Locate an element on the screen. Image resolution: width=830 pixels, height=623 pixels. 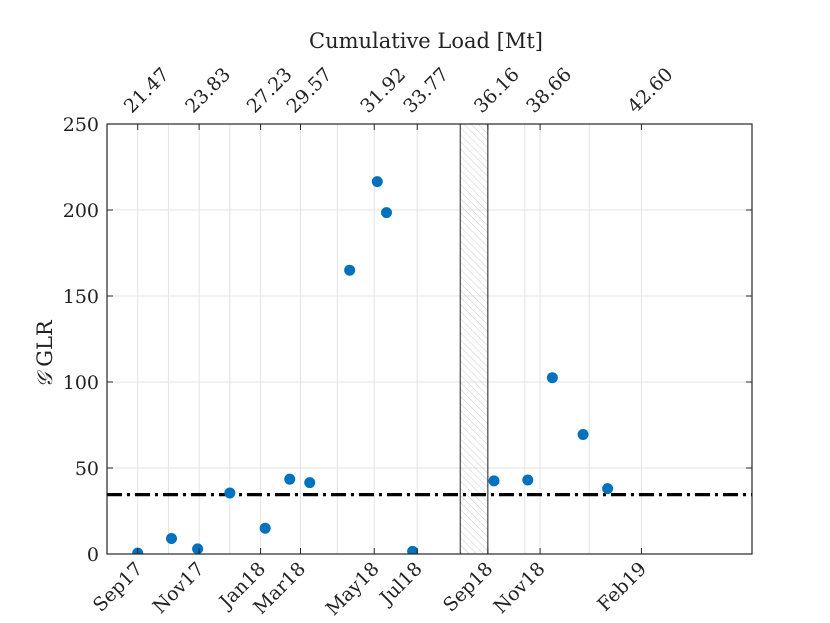
y-tick-label: 0 is located at coordinates (93, 555).